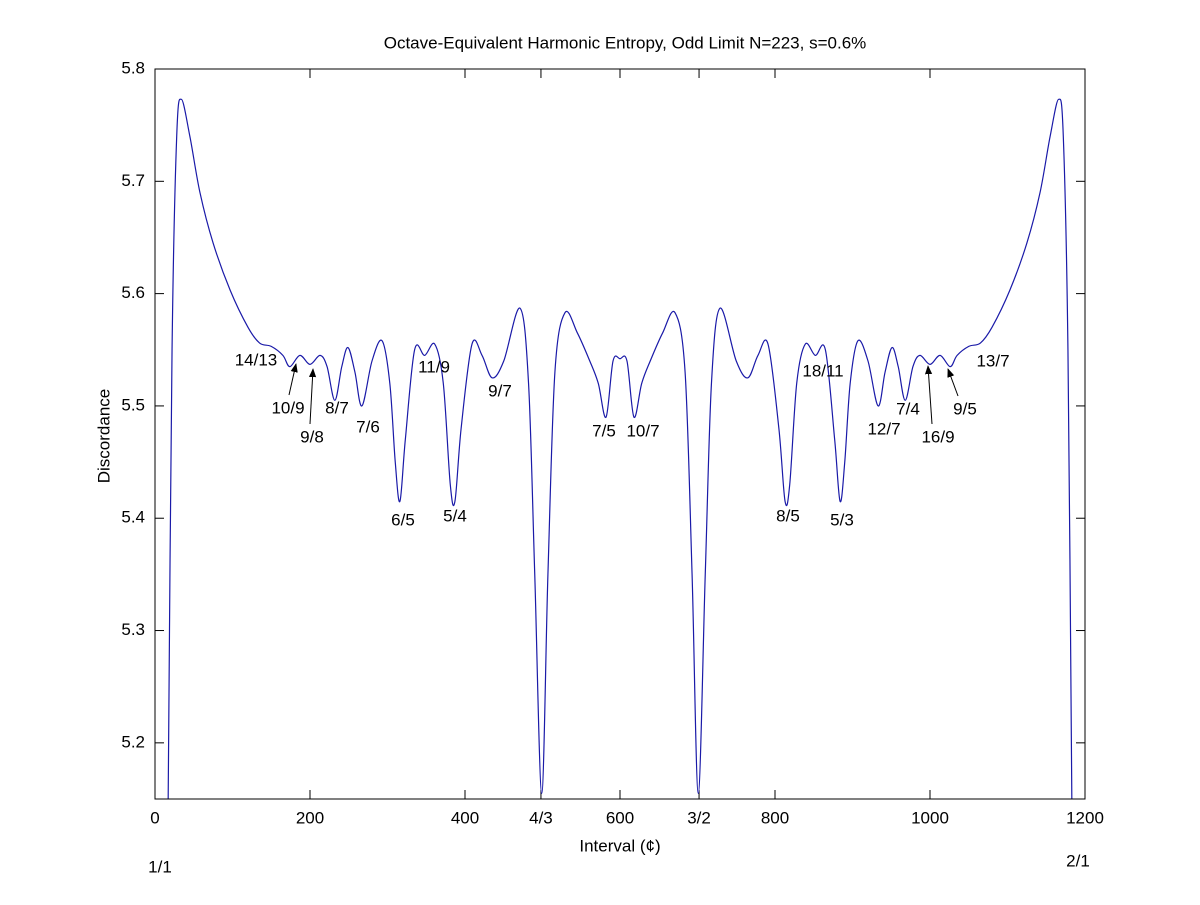 This screenshot has width=1200, height=905. I want to click on annotation: 13/7, so click(992, 360).